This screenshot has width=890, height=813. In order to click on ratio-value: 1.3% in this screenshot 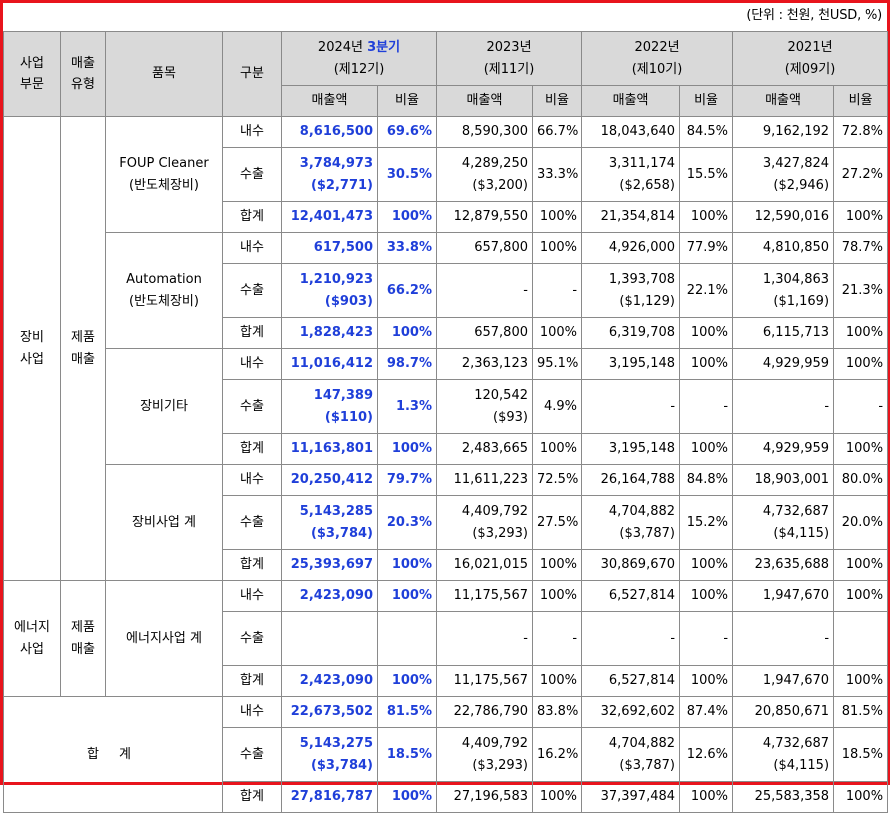, I will do `click(407, 406)`.